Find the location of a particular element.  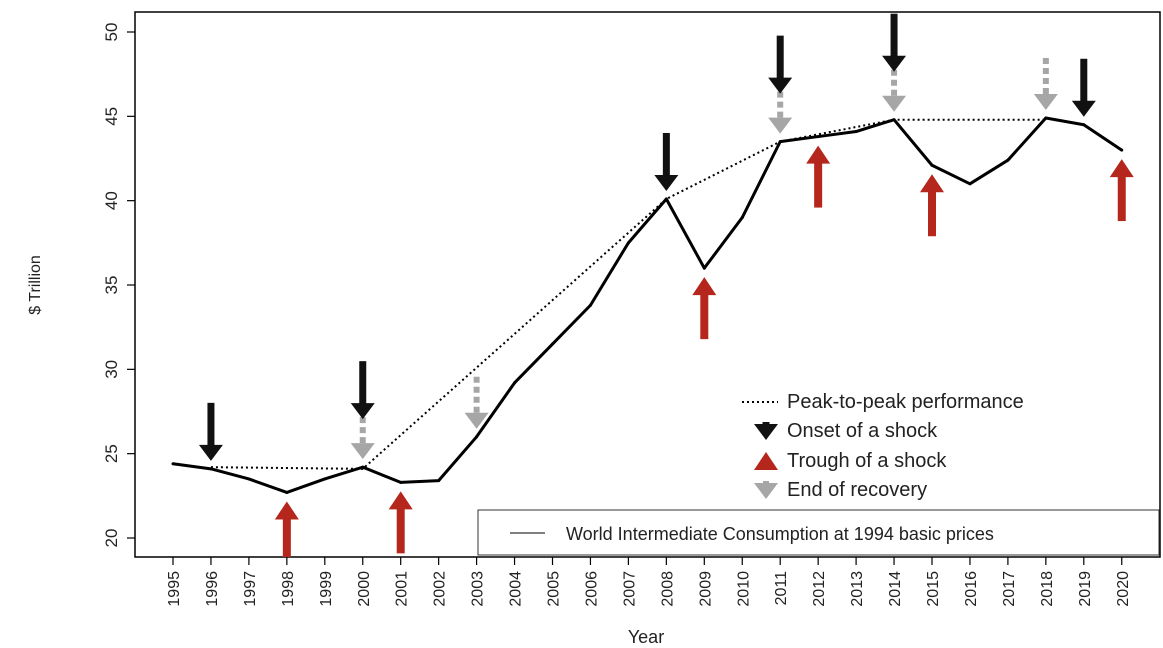

y-tick-label: 30 is located at coordinates (111, 369).